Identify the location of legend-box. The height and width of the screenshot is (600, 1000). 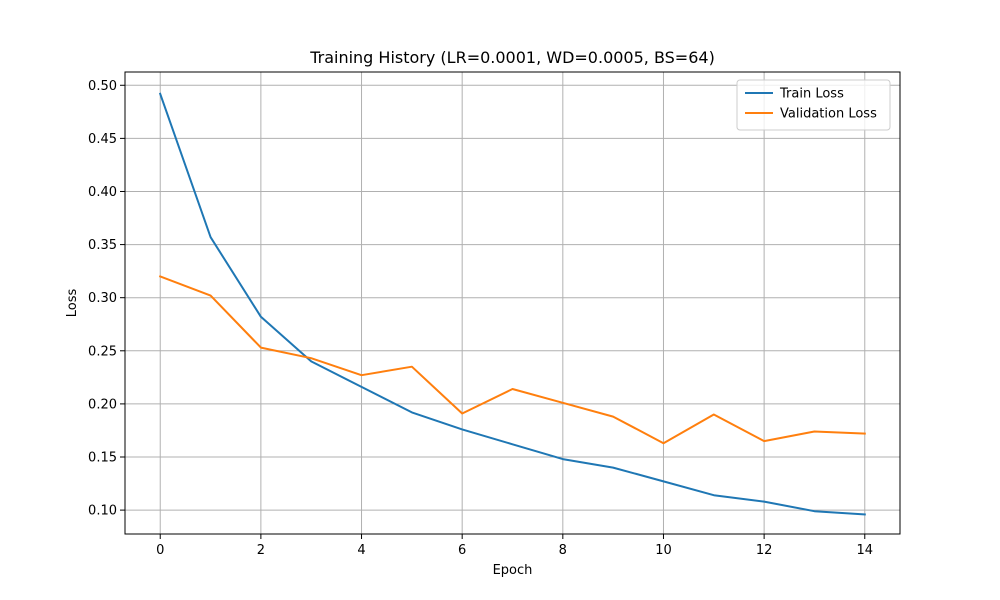
(813, 105).